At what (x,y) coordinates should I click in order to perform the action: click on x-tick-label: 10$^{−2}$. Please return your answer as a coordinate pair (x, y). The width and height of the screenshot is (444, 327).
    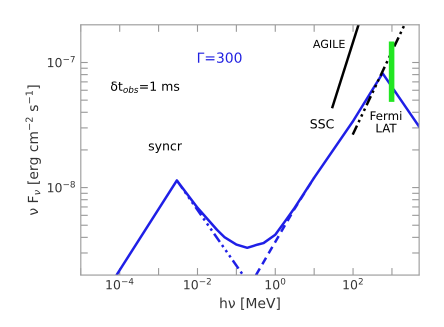
    Looking at the image, I should click on (197, 284).